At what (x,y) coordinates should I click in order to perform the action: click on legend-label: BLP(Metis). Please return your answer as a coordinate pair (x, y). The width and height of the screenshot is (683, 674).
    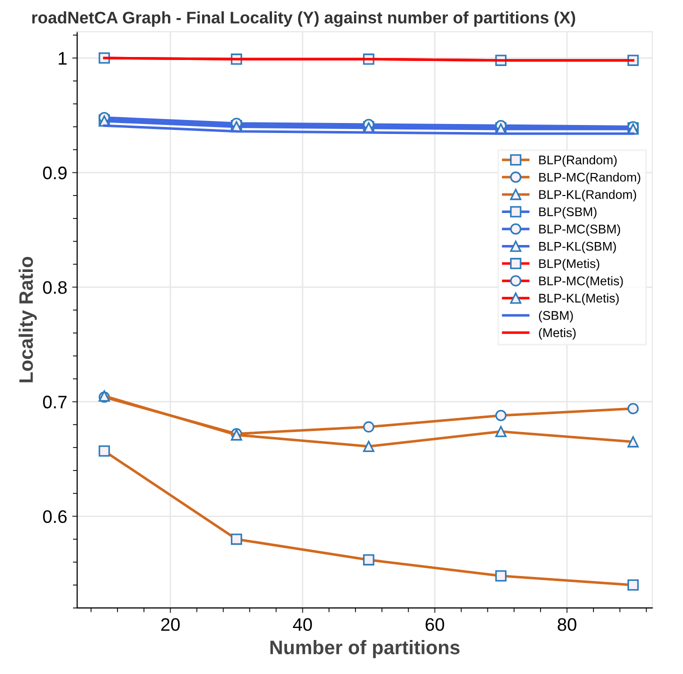
    Looking at the image, I should click on (569, 264).